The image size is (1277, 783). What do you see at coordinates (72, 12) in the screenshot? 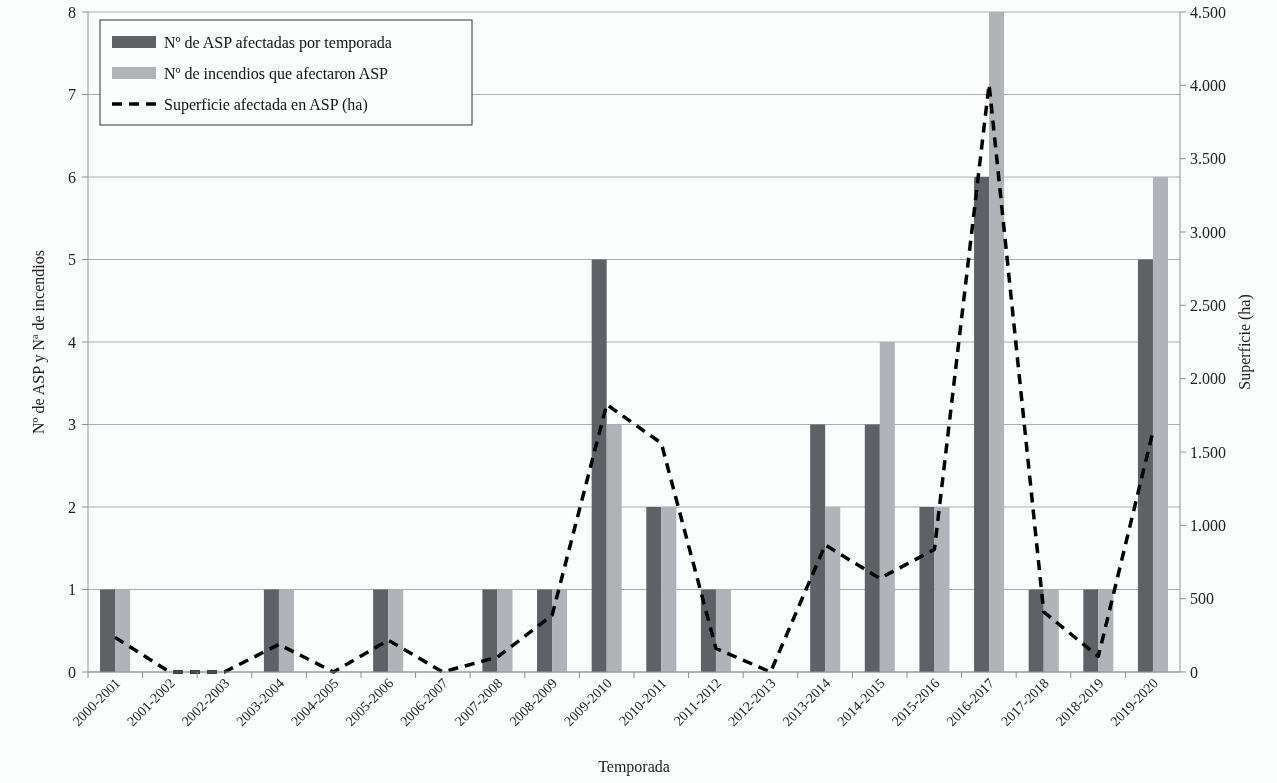
I see `y-tick-label: 8` at bounding box center [72, 12].